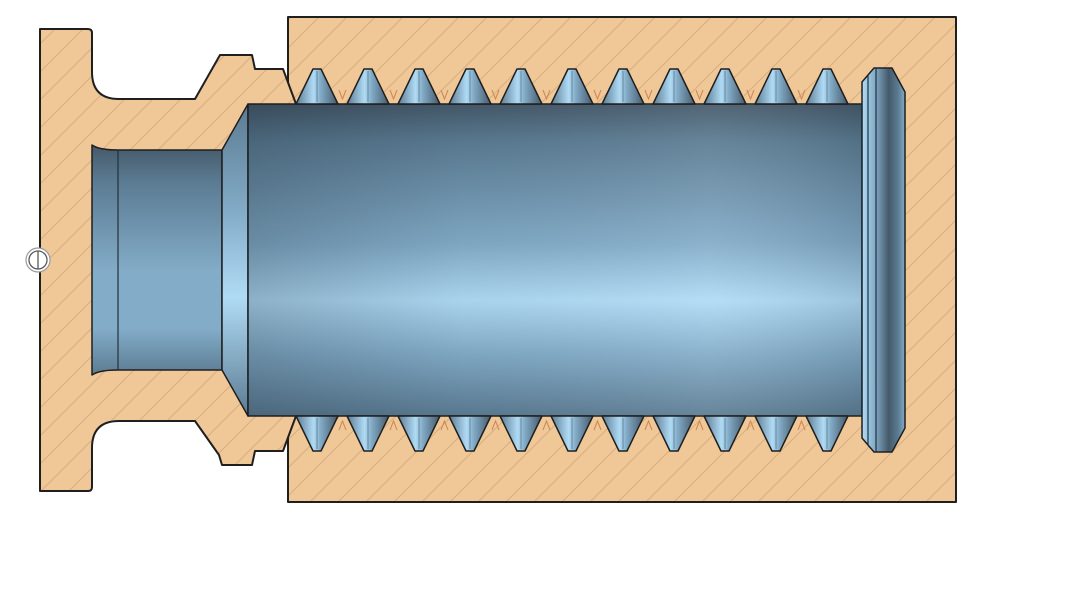 This screenshot has width=1067, height=589. I want to click on fitting-bore, so click(170, 260).